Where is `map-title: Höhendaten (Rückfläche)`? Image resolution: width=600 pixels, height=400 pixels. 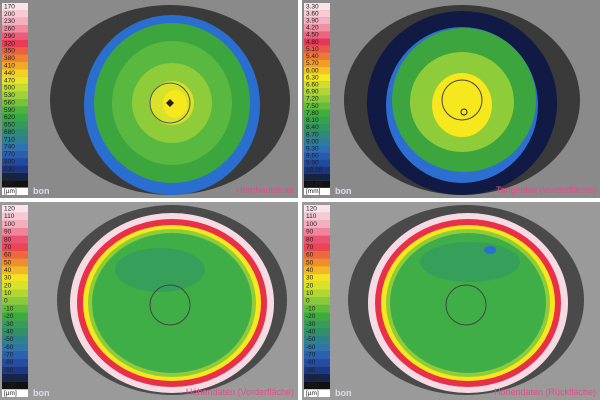
map-title: Höhendaten (Rückfläche) is located at coordinates (545, 392).